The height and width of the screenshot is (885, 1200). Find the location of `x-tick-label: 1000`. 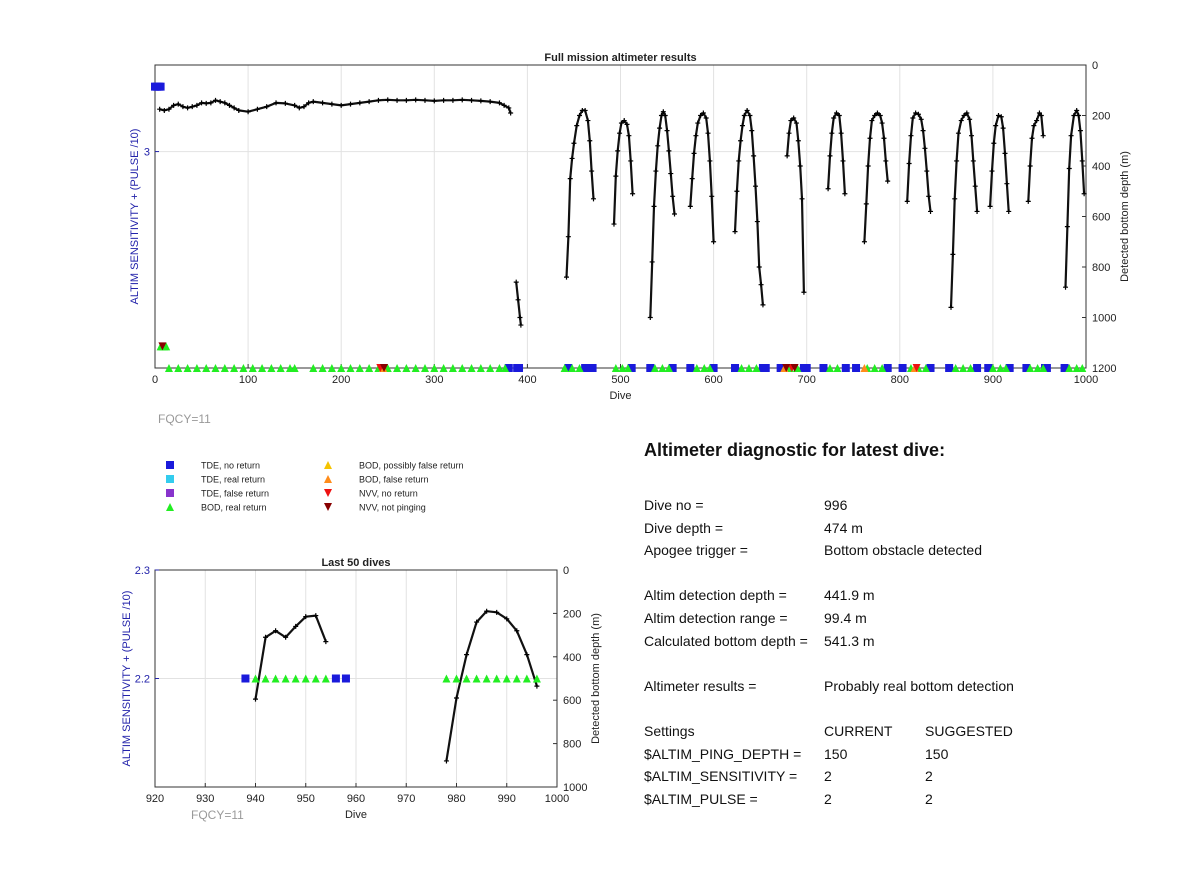

x-tick-label: 1000 is located at coordinates (557, 799).